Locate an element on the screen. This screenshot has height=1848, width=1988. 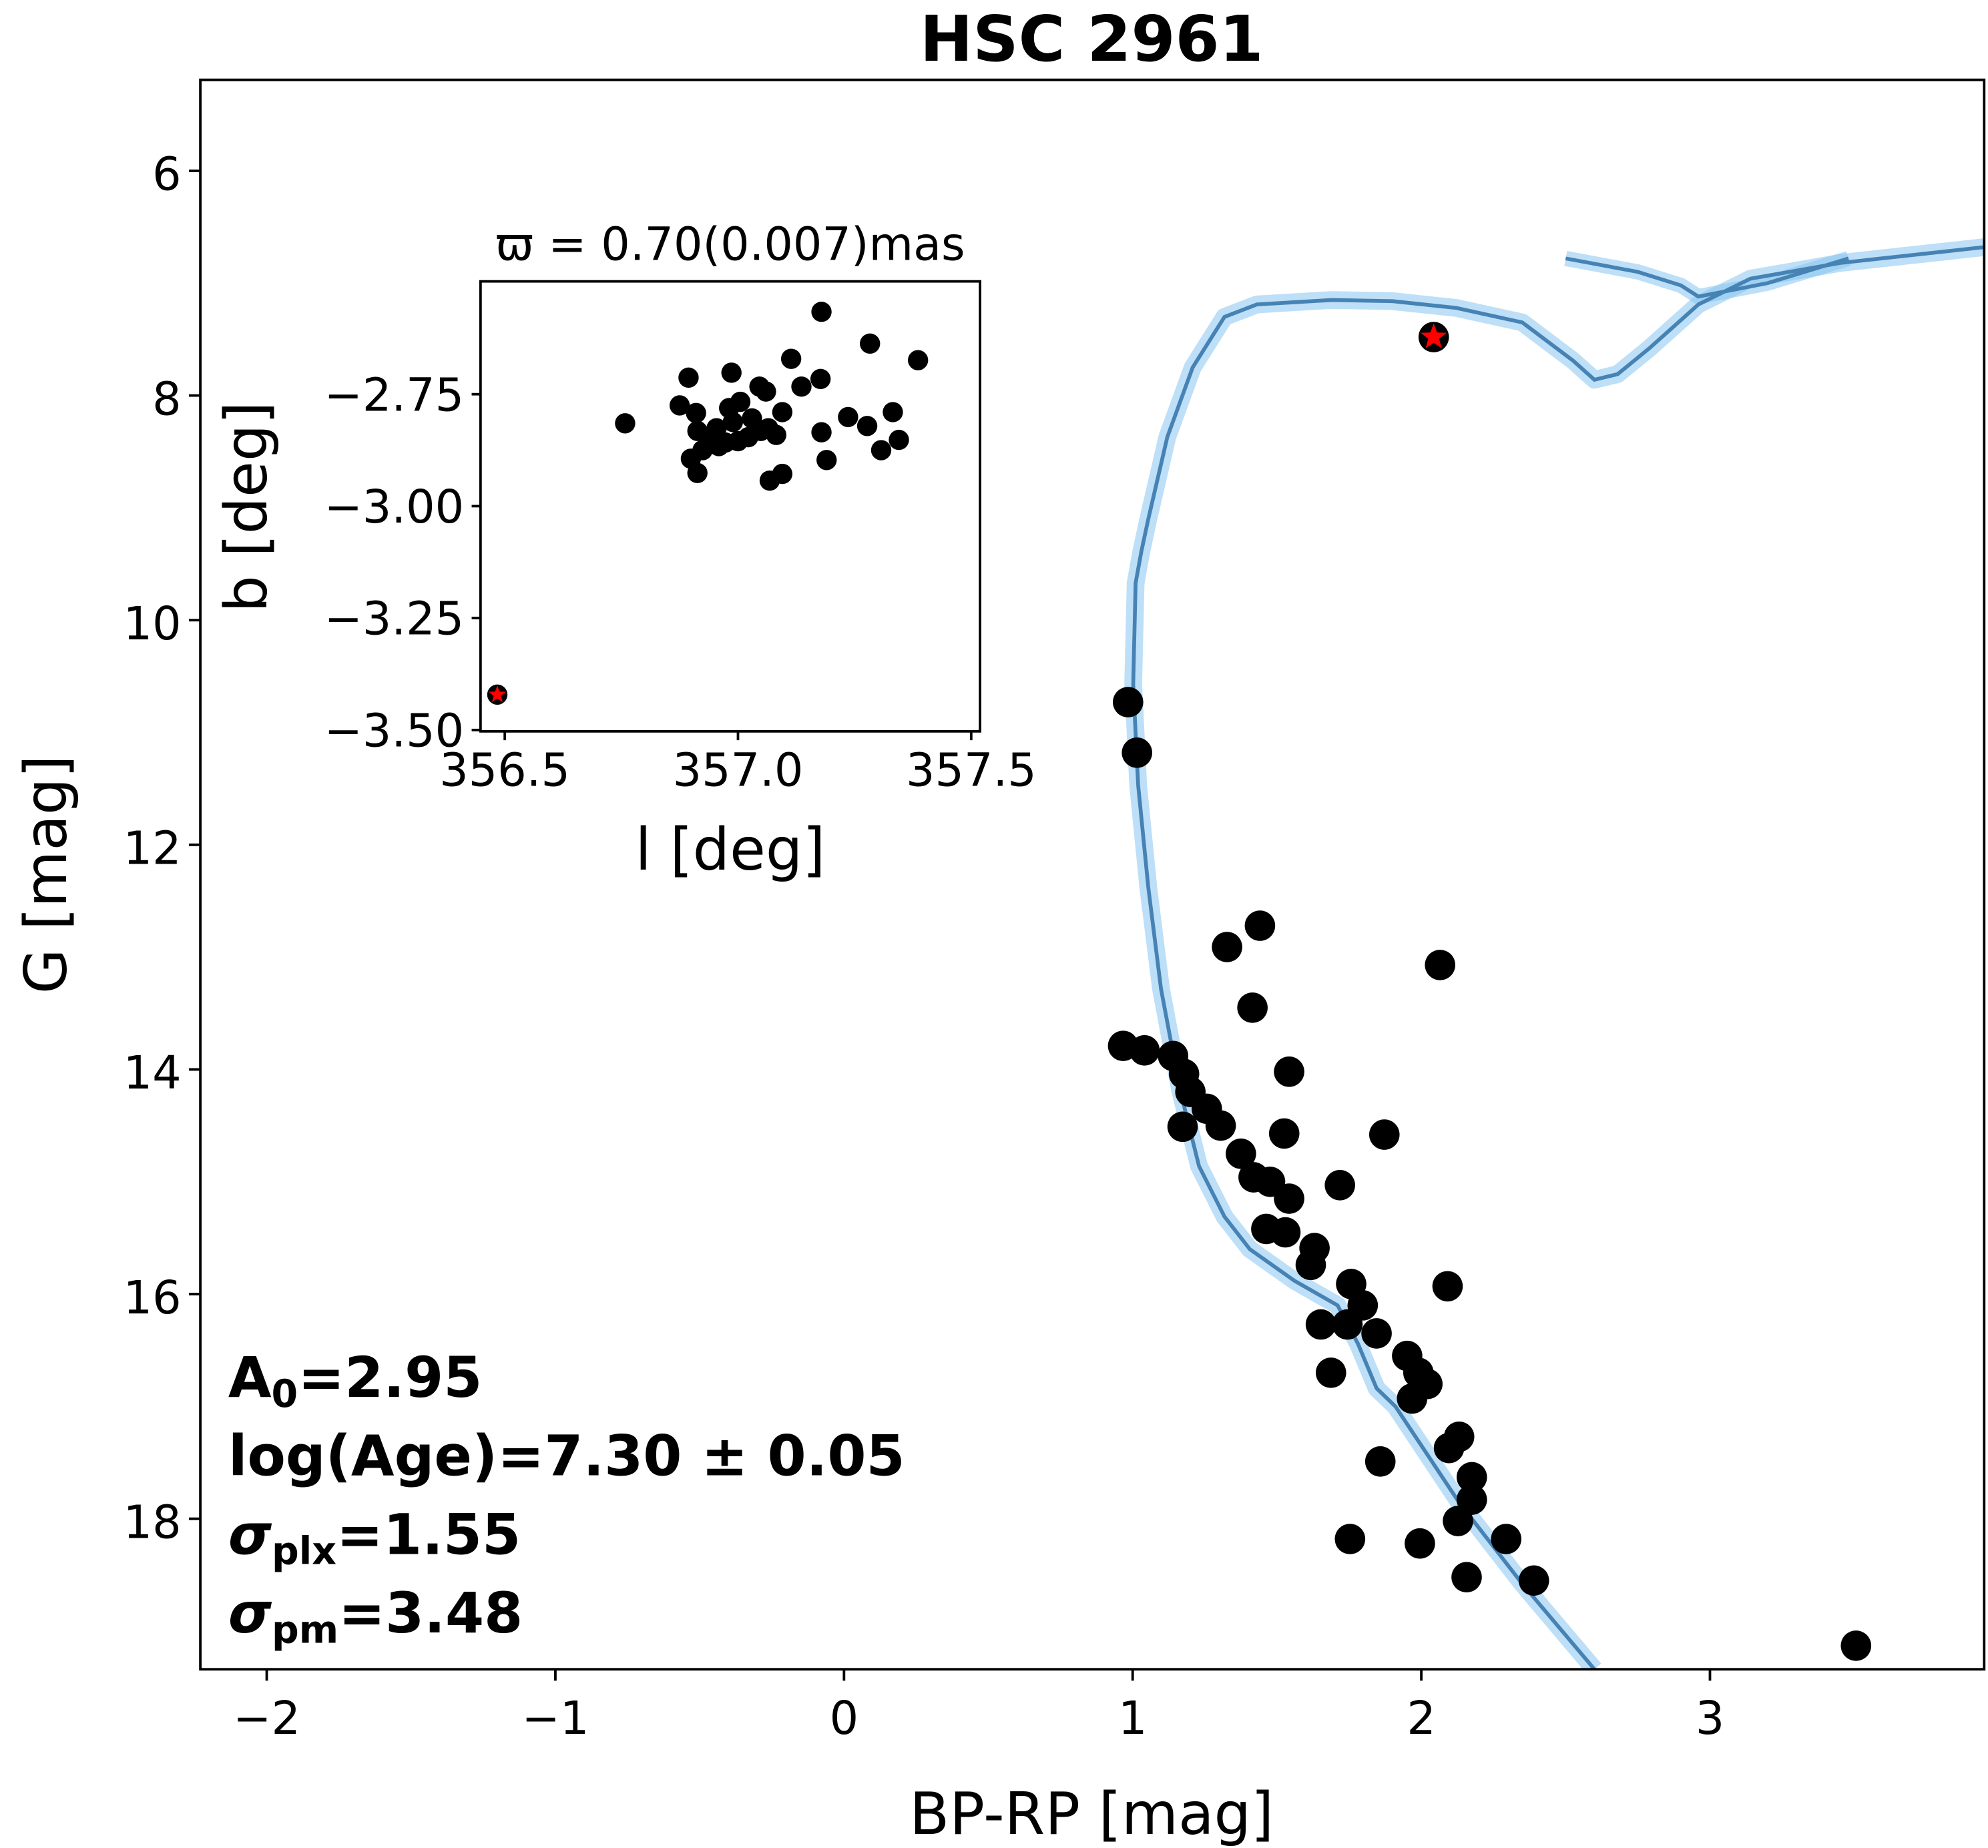
inset-y-axis-label: b [deg] is located at coordinates (246, 508).